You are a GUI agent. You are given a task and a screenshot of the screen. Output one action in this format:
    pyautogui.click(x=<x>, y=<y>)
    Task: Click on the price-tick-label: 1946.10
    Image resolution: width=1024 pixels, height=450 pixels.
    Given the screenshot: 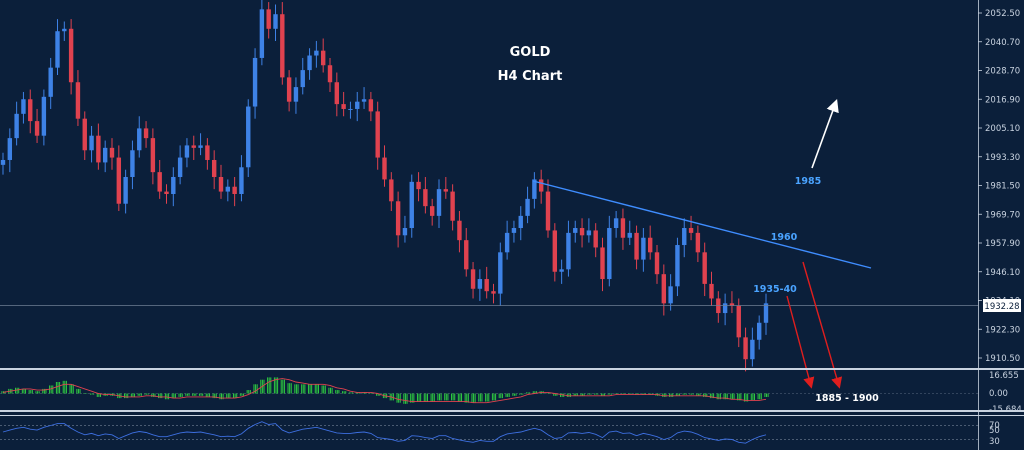 What is the action you would take?
    pyautogui.click(x=1002, y=273)
    